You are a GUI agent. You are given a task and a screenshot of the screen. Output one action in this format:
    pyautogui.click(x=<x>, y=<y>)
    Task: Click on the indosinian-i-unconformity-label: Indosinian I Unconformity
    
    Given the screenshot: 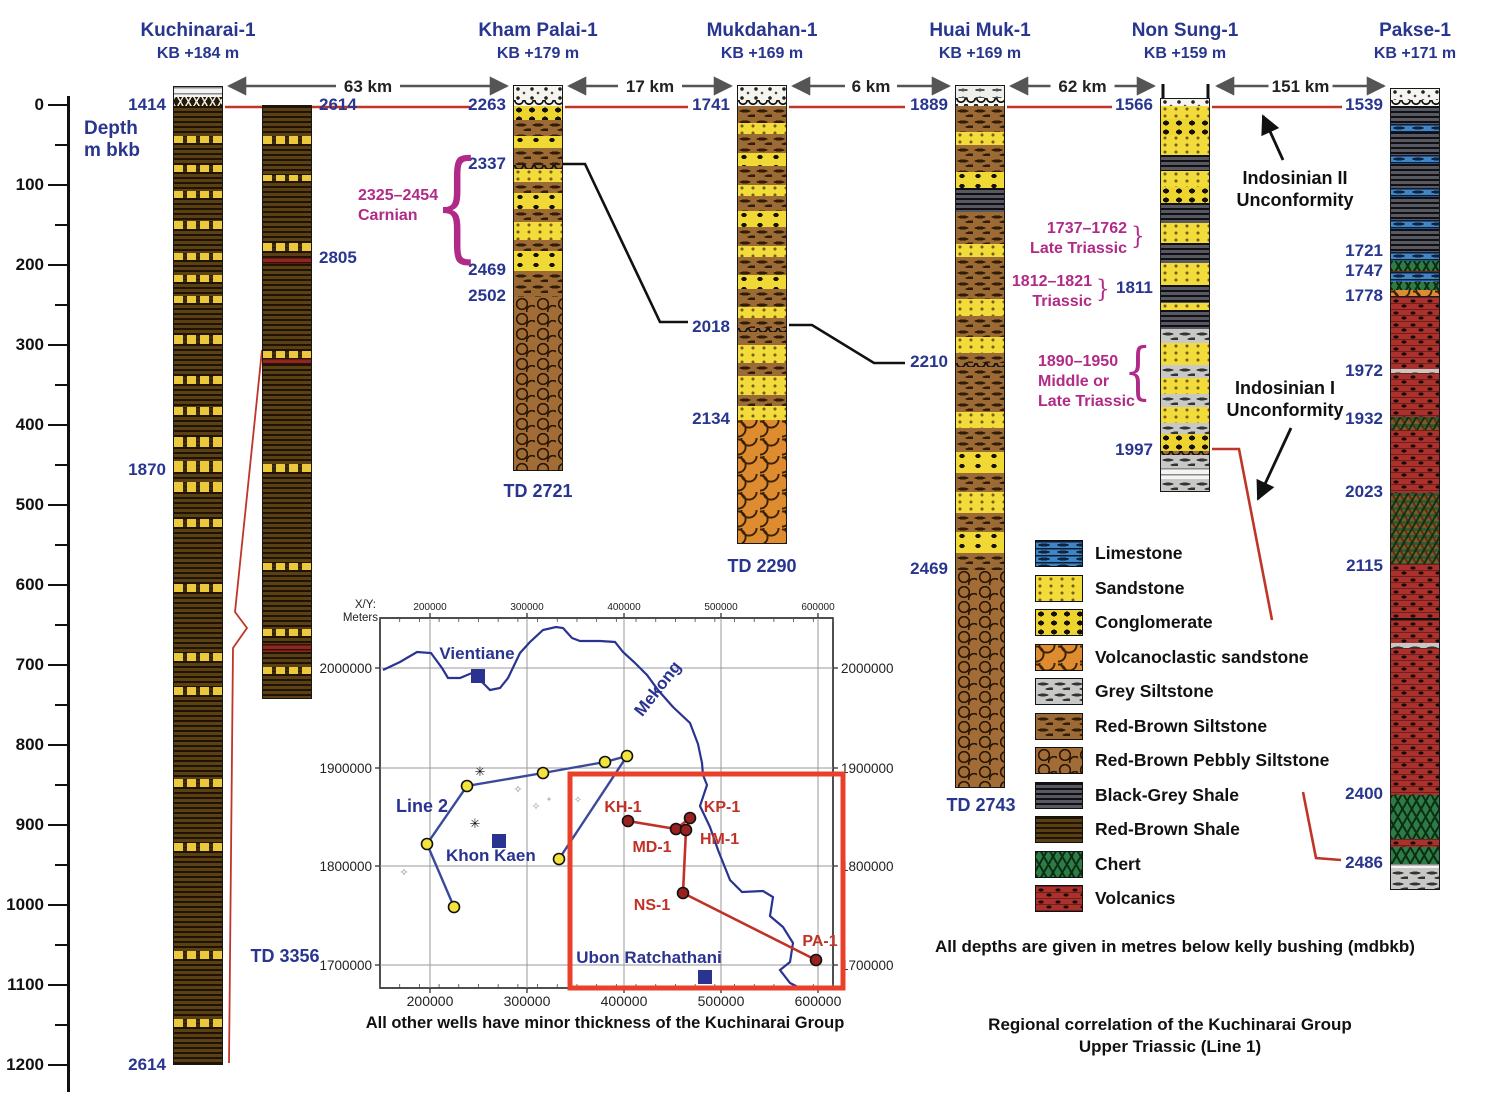 What is the action you would take?
    pyautogui.click(x=1285, y=399)
    